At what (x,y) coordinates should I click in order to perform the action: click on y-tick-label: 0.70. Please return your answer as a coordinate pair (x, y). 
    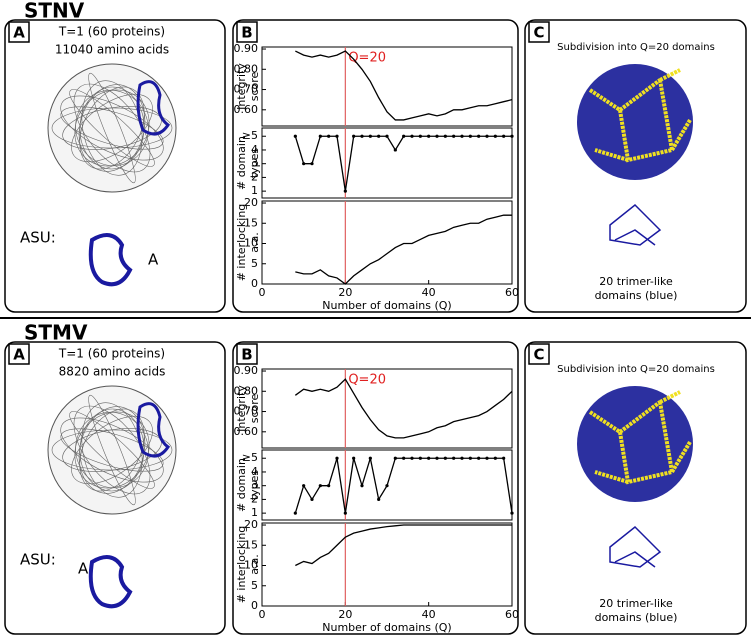
    Looking at the image, I should click on (246, 89).